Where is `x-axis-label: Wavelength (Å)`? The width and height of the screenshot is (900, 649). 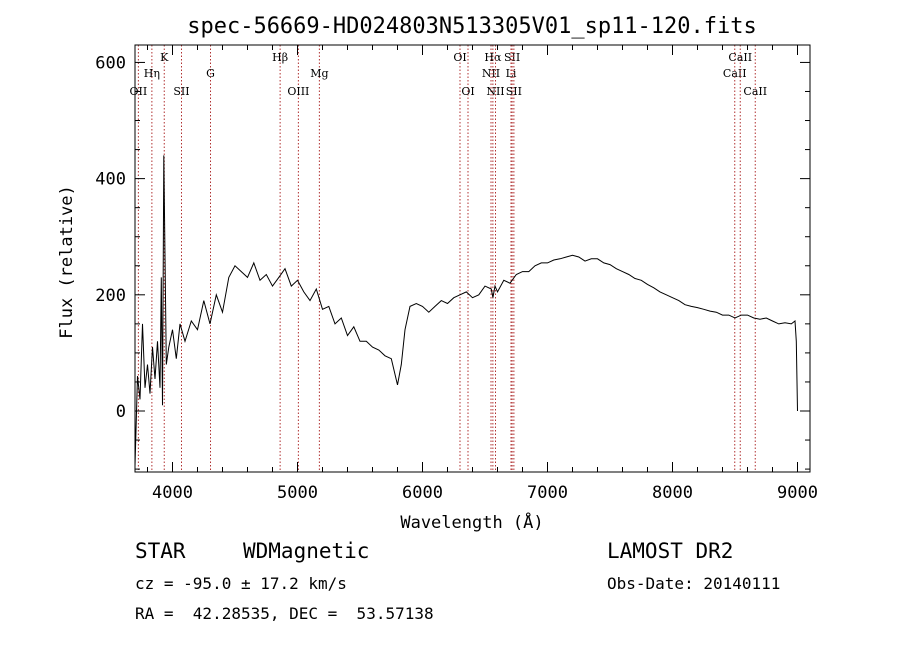
x-axis-label: Wavelength (Å) is located at coordinates (471, 522).